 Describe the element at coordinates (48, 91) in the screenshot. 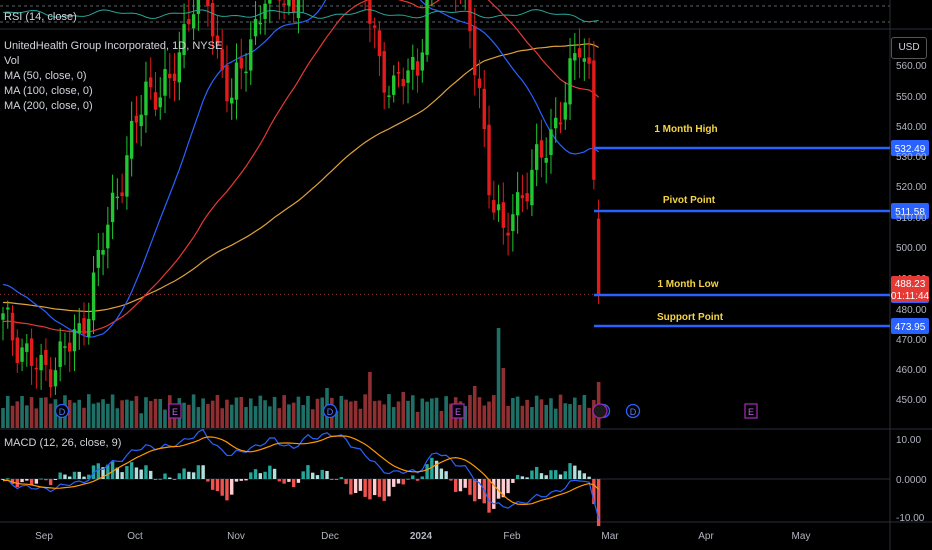

I see `ma100-legend: MA (100, close, 0)` at that location.